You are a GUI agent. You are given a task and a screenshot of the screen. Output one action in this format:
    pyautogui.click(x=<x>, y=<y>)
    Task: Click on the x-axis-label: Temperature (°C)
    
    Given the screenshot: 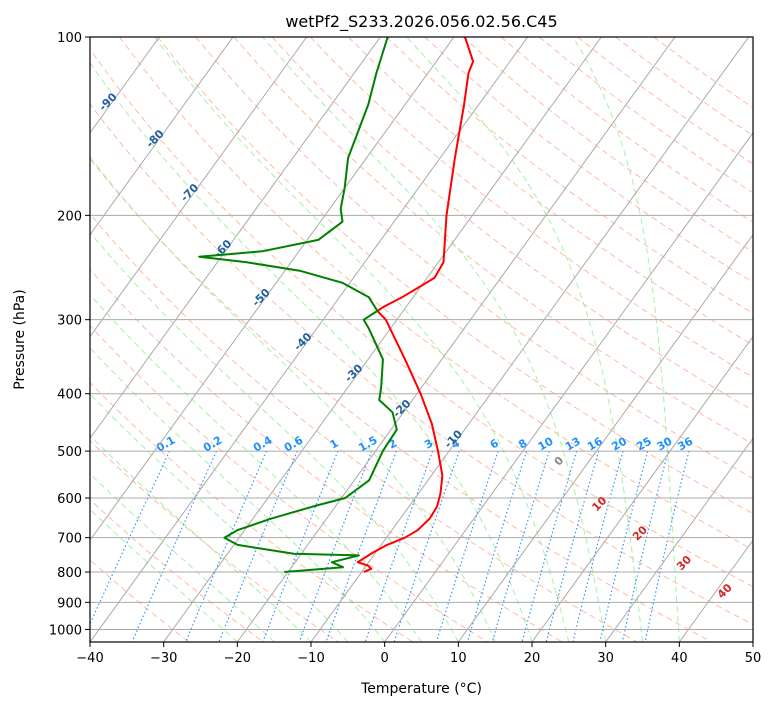 What is the action you would take?
    pyautogui.click(x=421, y=689)
    